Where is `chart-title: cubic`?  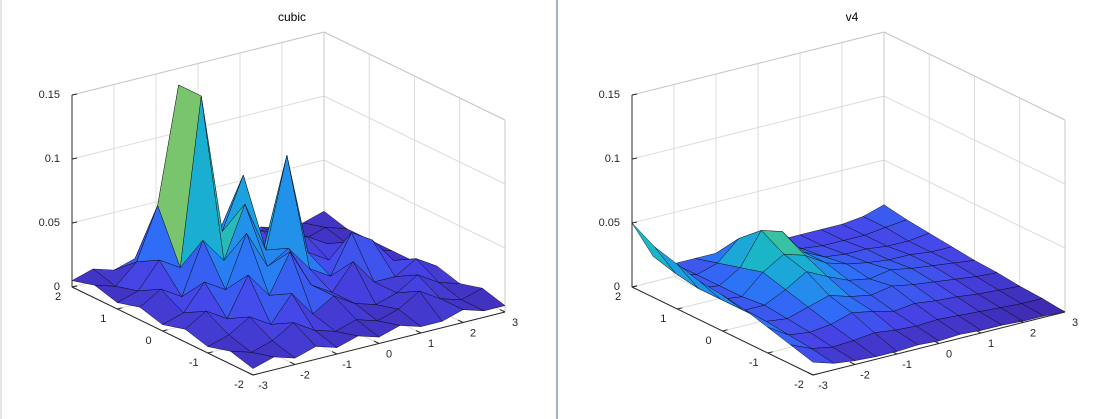
chart-title: cubic is located at coordinates (292, 17).